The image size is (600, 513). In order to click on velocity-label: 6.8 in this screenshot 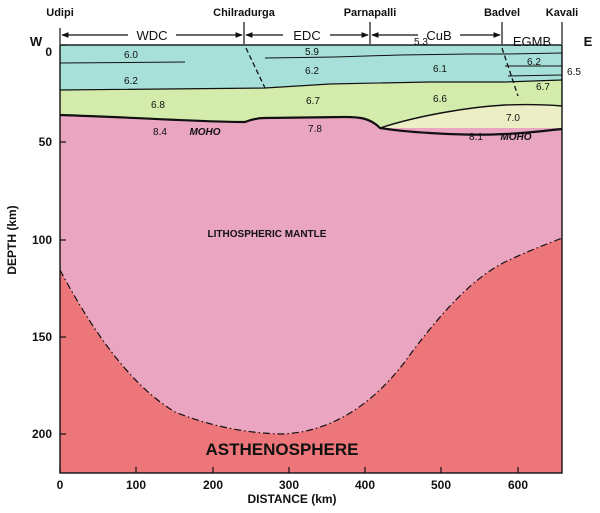, I will do `click(158, 105)`.